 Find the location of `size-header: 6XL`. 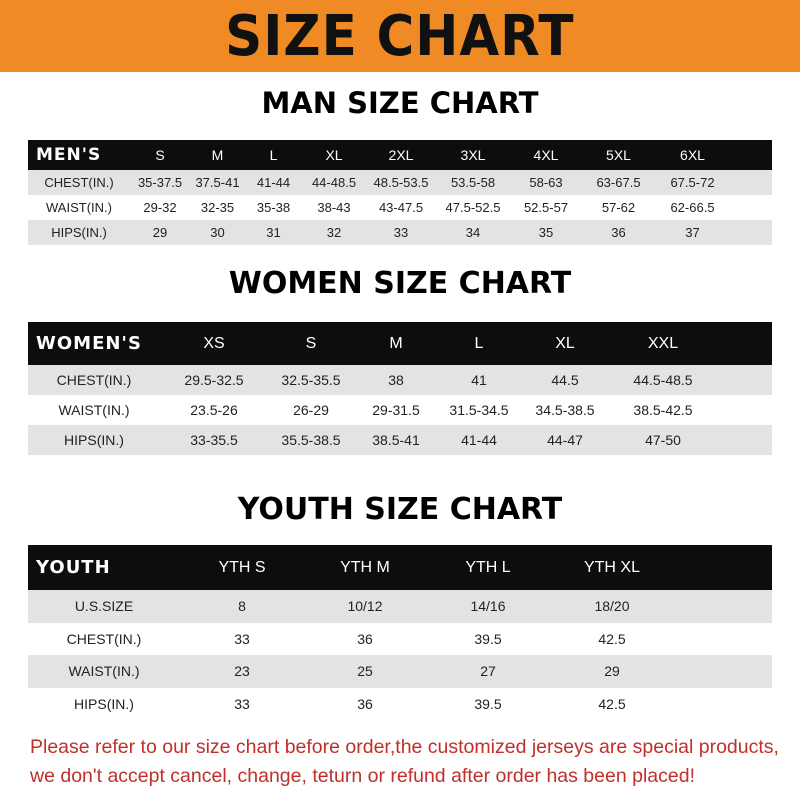

size-header: 6XL is located at coordinates (692, 155).